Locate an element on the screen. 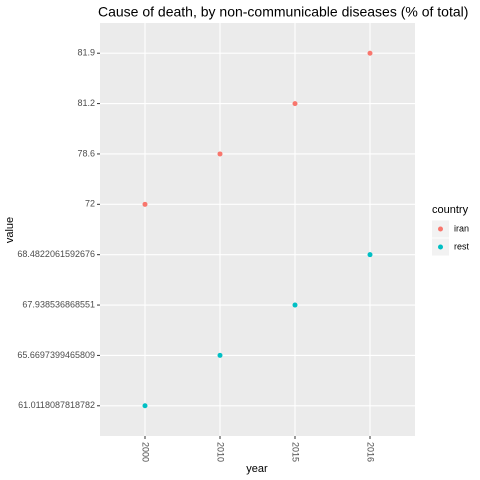 This screenshot has height=480, width=480. y-tick-label: 61.0118087818782 is located at coordinates (56, 405).